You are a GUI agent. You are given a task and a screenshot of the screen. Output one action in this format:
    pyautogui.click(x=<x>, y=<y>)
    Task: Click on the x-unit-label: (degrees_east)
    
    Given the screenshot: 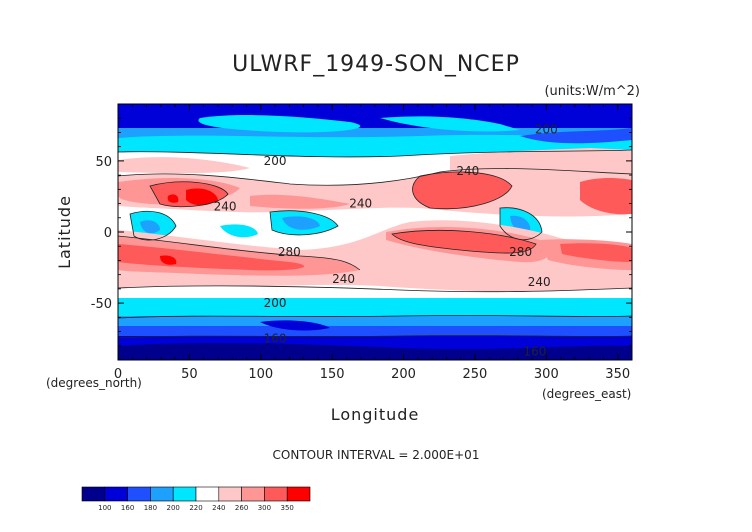 What is the action you would take?
    pyautogui.click(x=586, y=394)
    